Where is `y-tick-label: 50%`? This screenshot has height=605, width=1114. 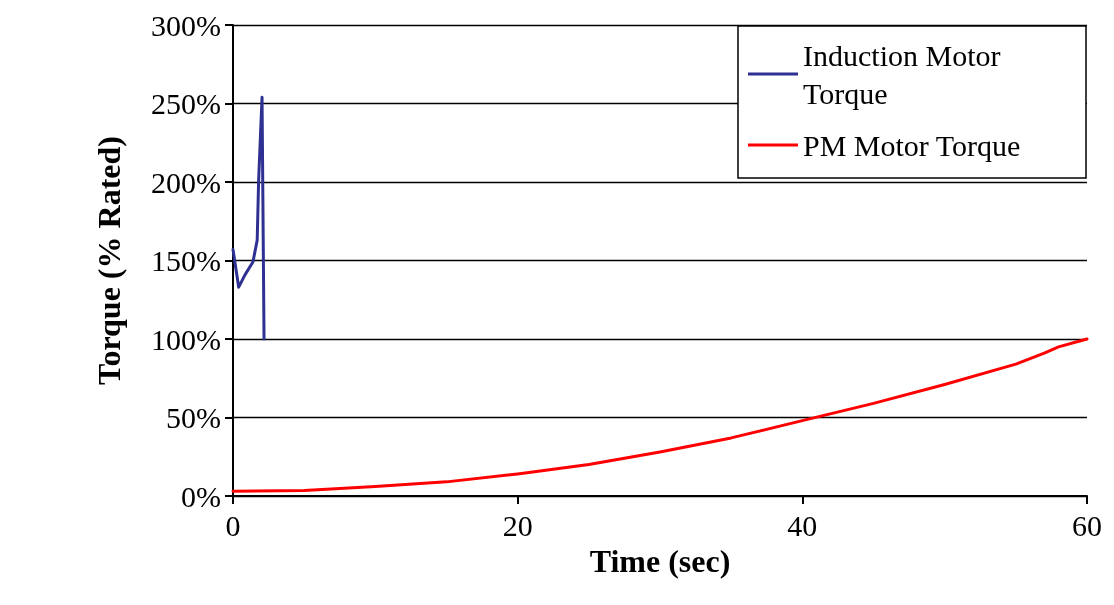
y-tick-label: 50% is located at coordinates (193, 417).